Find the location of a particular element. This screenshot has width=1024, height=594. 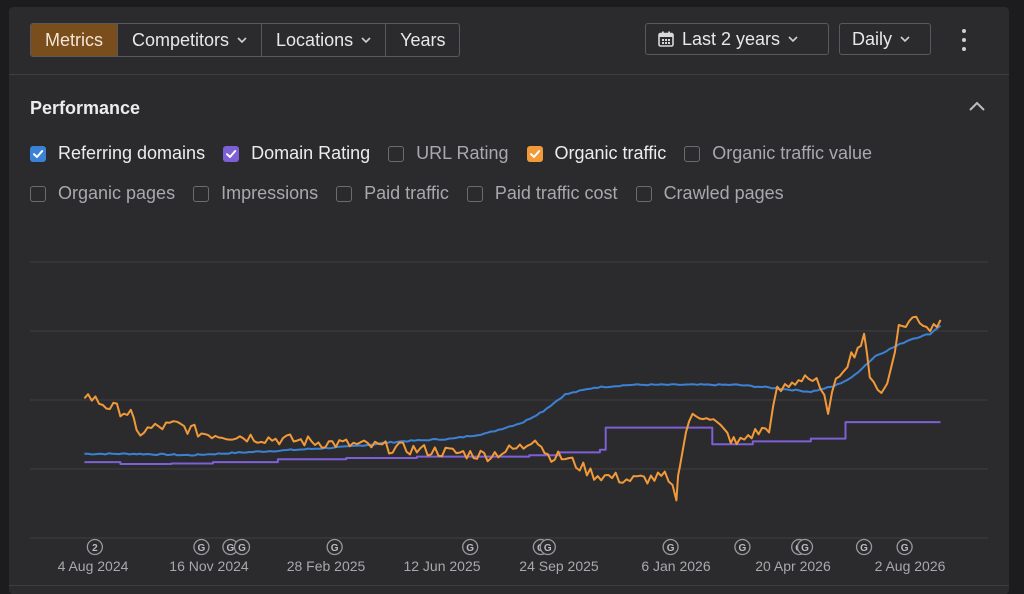

checkbox-label: Referring domains is located at coordinates (132, 153).